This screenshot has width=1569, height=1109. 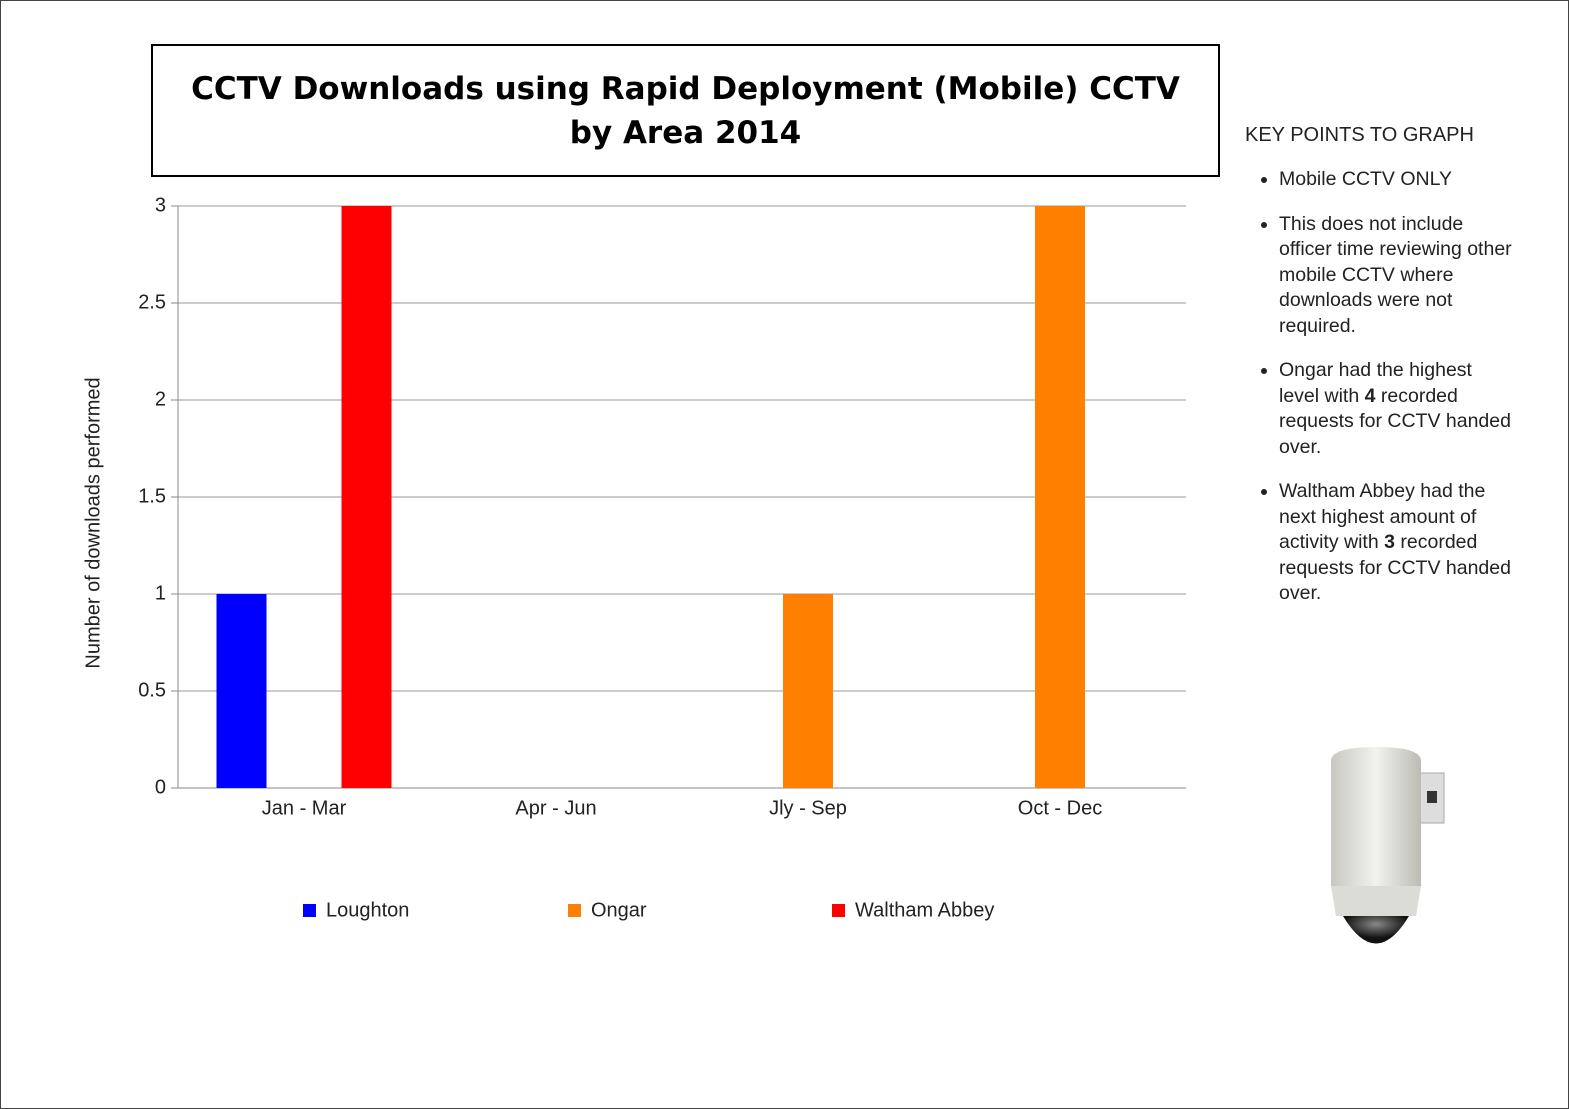 What do you see at coordinates (1366, 179) in the screenshot?
I see `key-point-text: Mobile CCTV ONLY` at bounding box center [1366, 179].